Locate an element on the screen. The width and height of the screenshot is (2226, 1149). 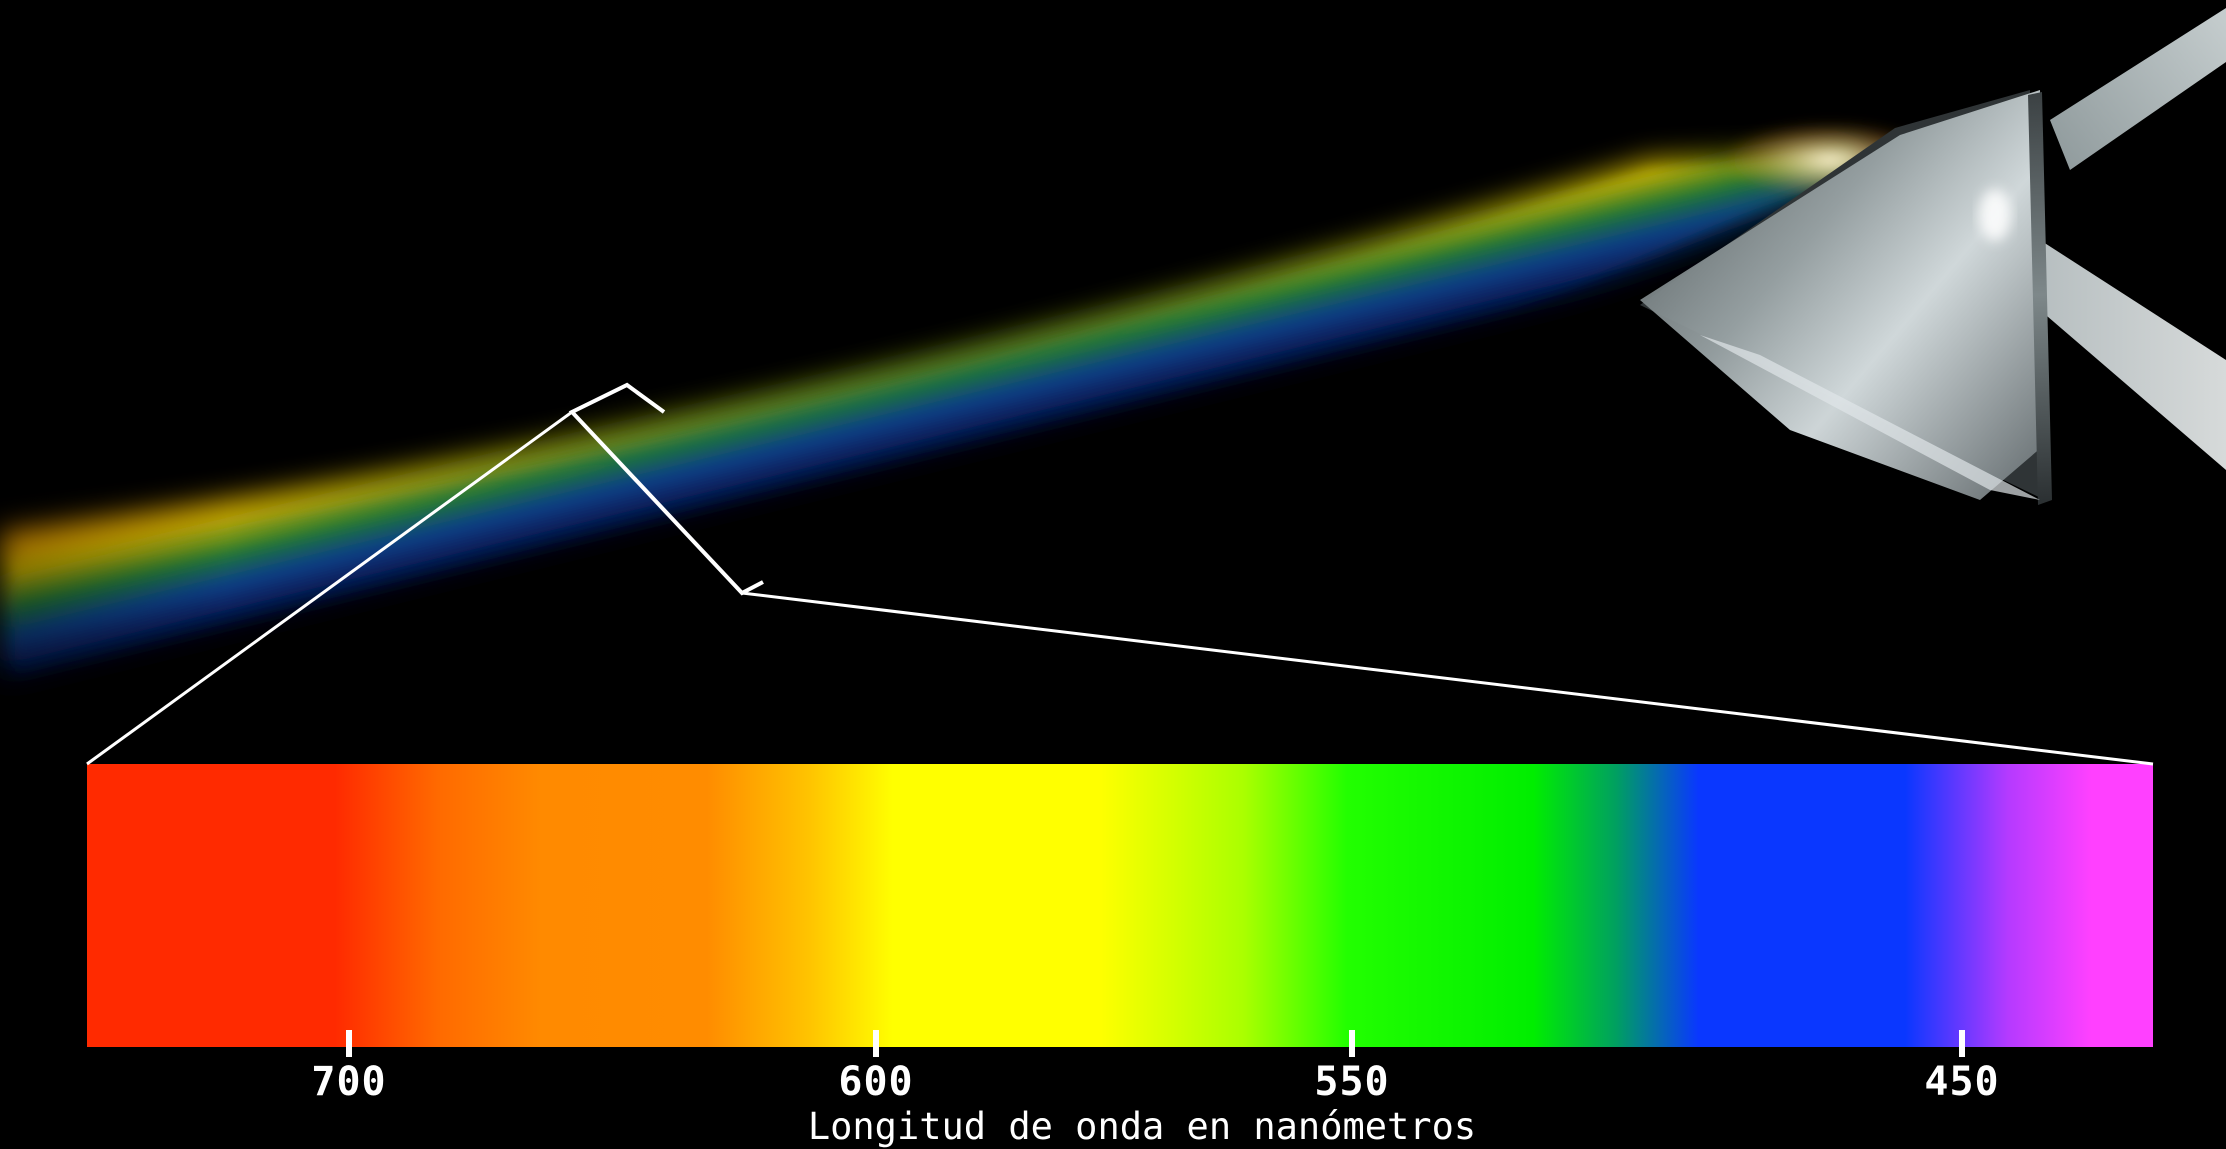
tick-label-700: 700 is located at coordinates (349, 1082).